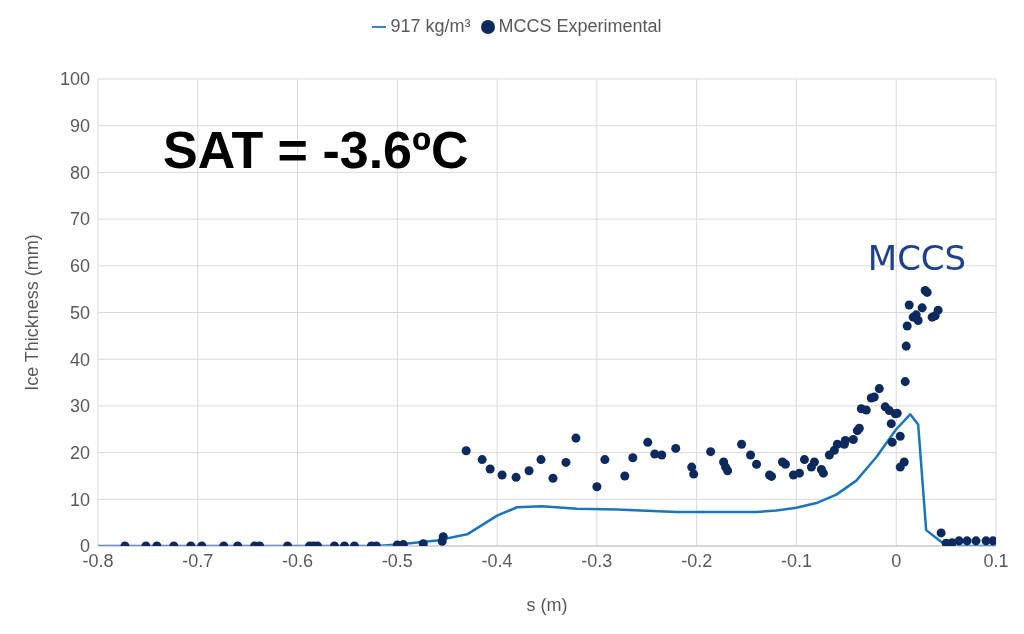 The height and width of the screenshot is (634, 1024). What do you see at coordinates (996, 560) in the screenshot?
I see `x-tick-label: 0.1` at bounding box center [996, 560].